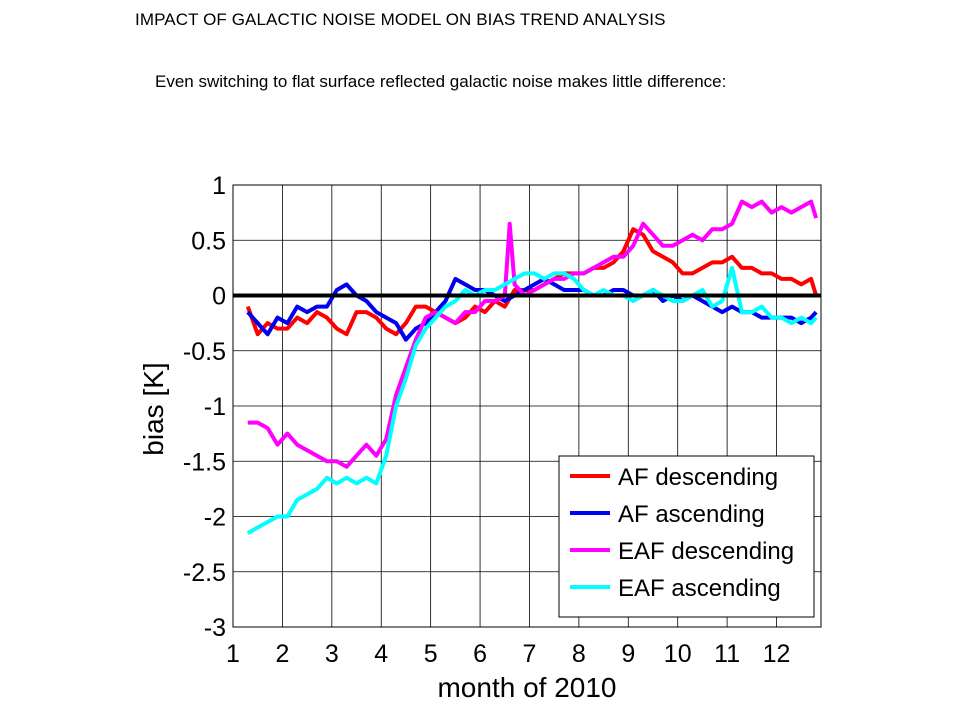 This screenshot has height=720, width=960. What do you see at coordinates (204, 352) in the screenshot?
I see `y-tick-label: -0.5` at bounding box center [204, 352].